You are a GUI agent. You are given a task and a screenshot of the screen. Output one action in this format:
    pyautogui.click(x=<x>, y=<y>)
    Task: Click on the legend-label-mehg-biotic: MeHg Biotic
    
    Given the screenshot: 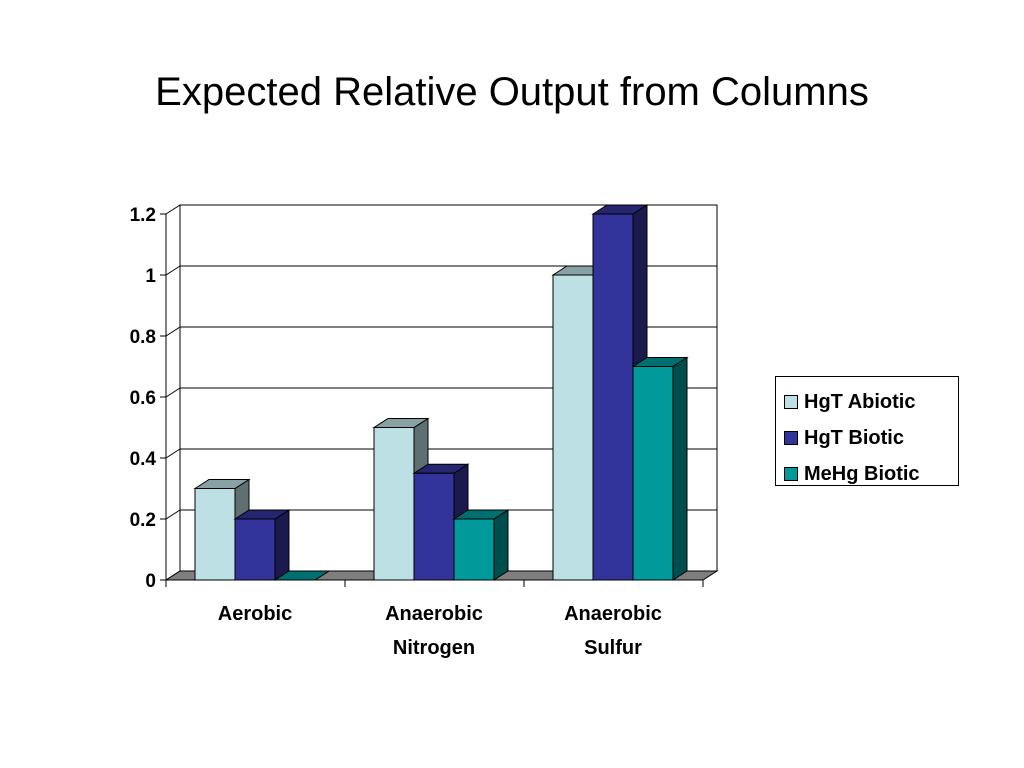 What is the action you would take?
    pyautogui.click(x=862, y=473)
    